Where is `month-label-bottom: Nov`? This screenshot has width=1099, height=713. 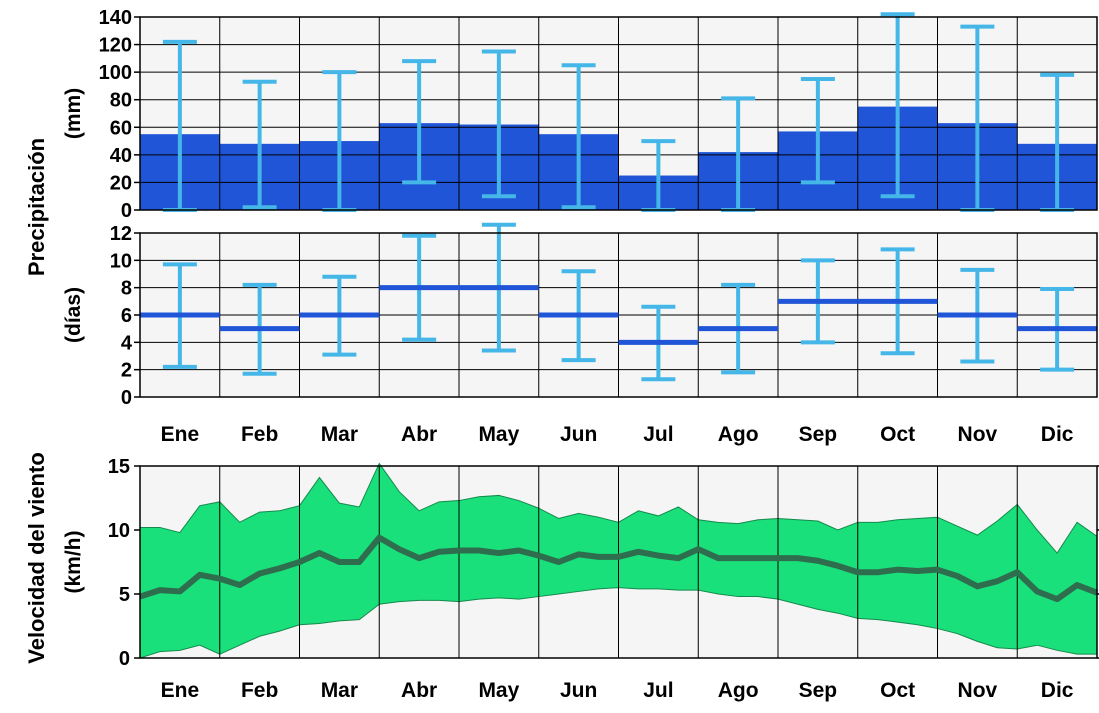 month-label-bottom: Nov is located at coordinates (978, 690).